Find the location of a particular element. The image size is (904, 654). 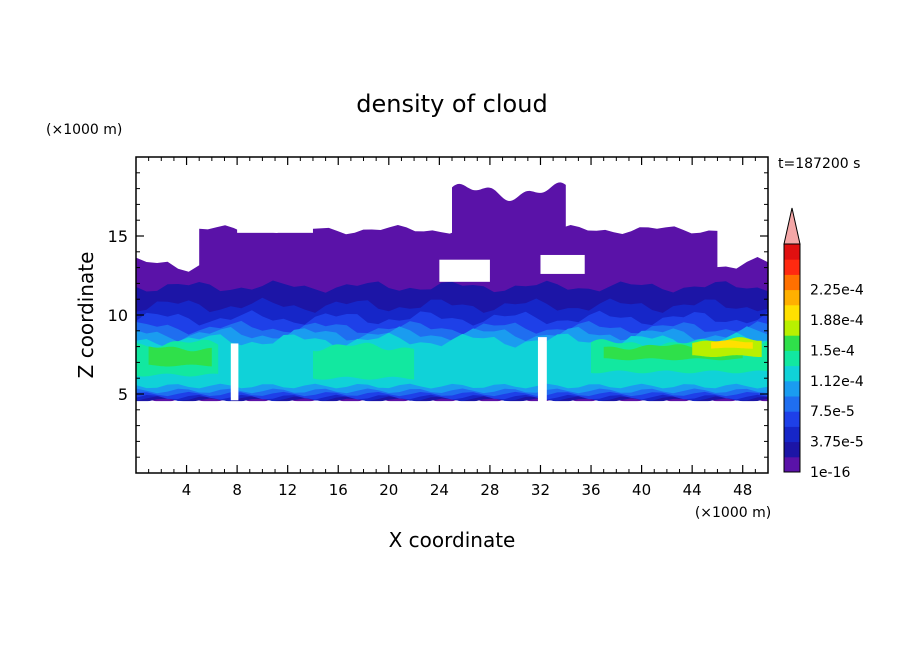

x-tick-label: 36 is located at coordinates (590, 490).